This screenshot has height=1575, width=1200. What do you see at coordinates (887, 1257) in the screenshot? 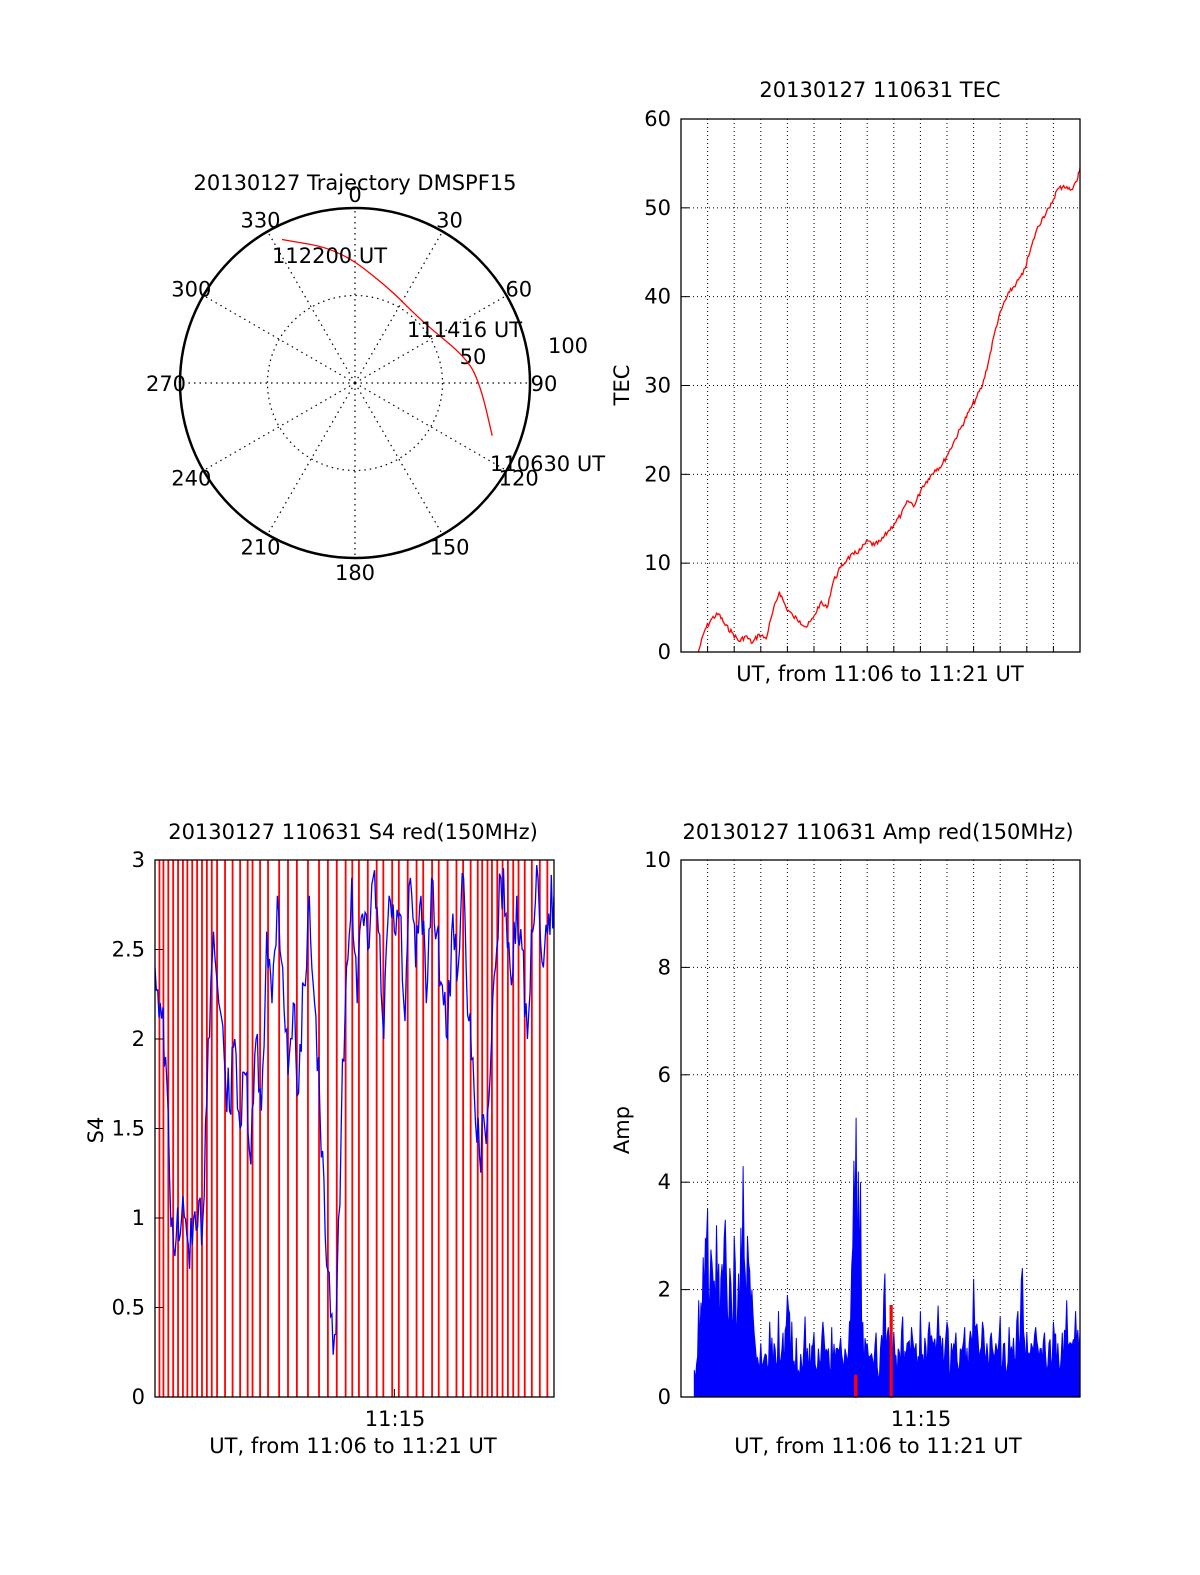
I see `amp-blue-series-area` at bounding box center [887, 1257].